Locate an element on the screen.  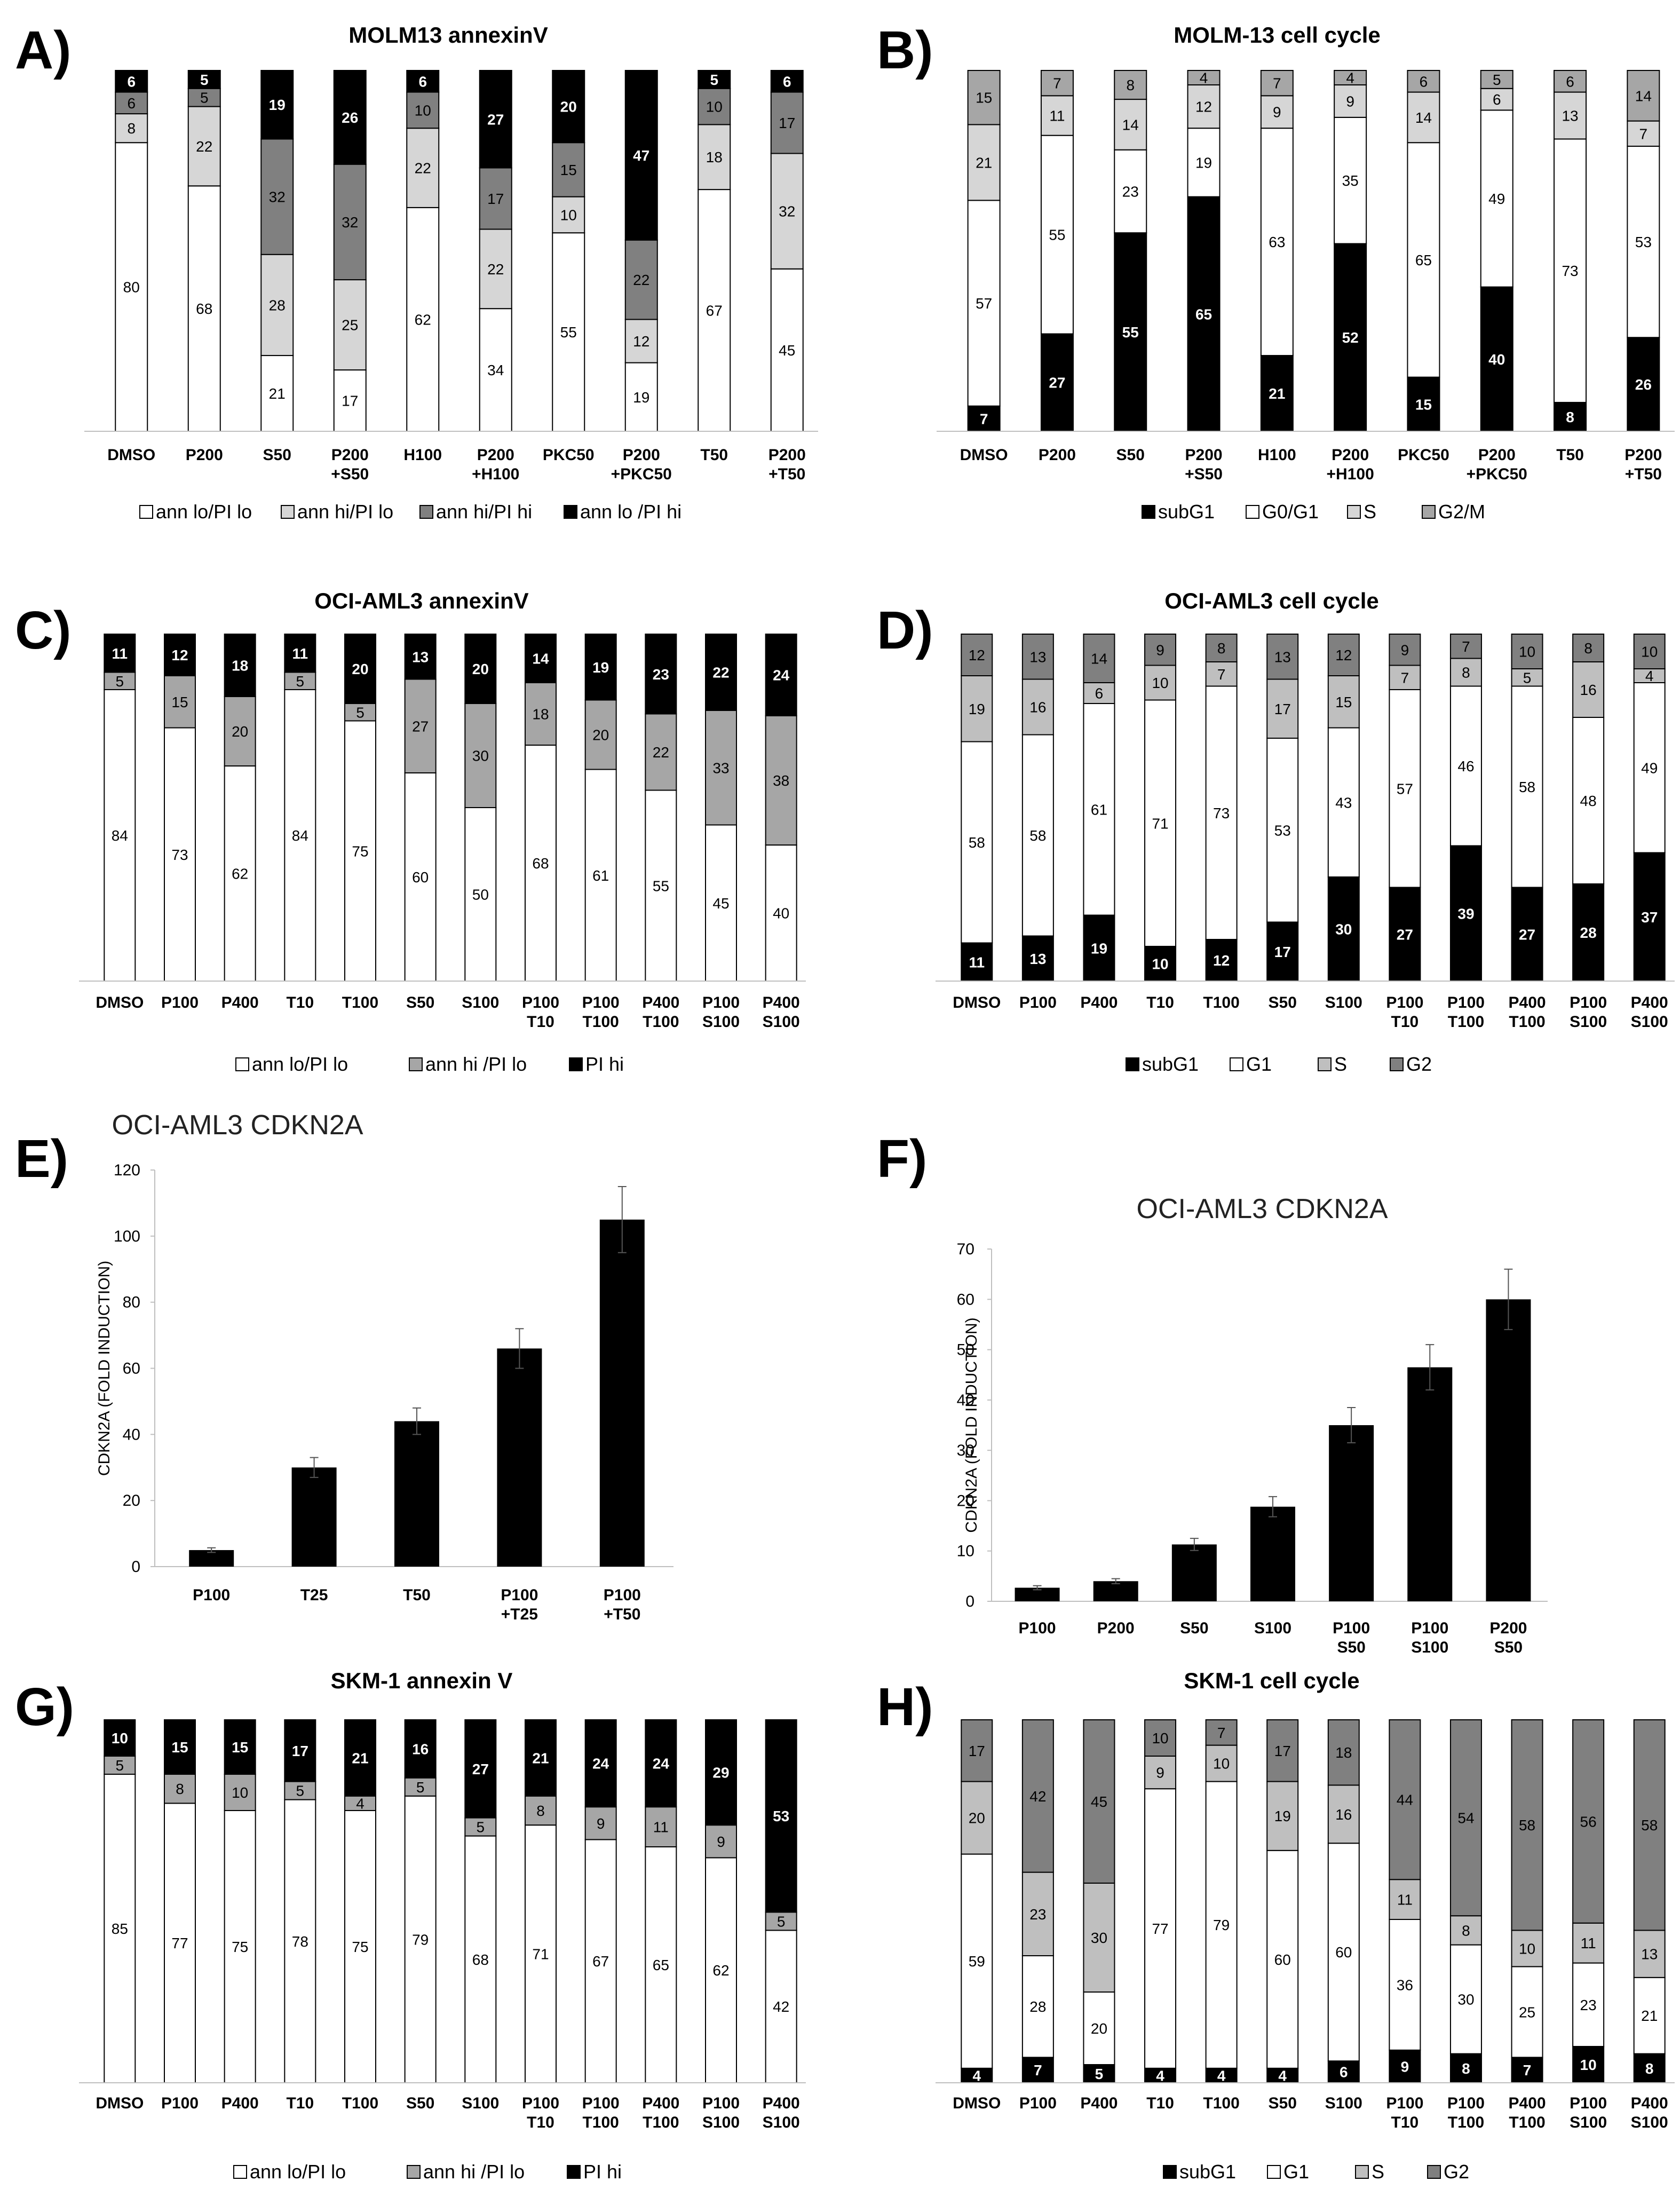
legend-label: ann hi /PI lo is located at coordinates (476, 1064).